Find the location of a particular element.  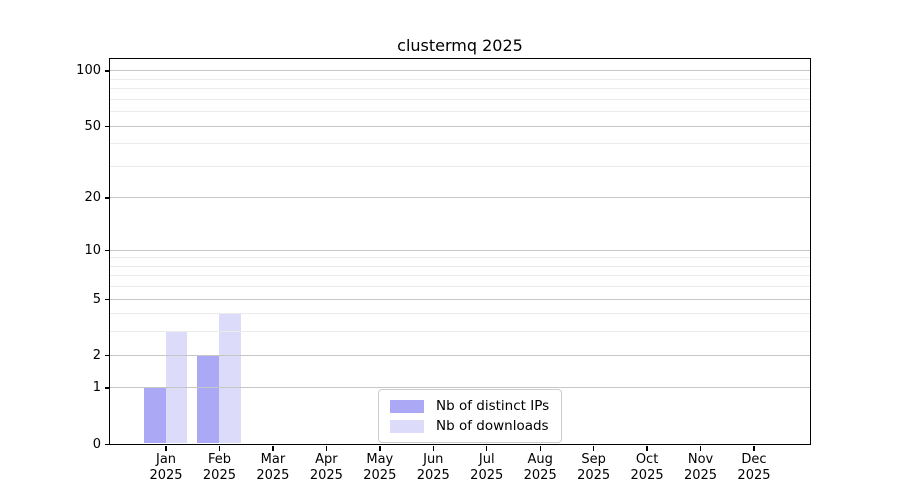

legend-label-downloads: Nb of downloads is located at coordinates (492, 426).